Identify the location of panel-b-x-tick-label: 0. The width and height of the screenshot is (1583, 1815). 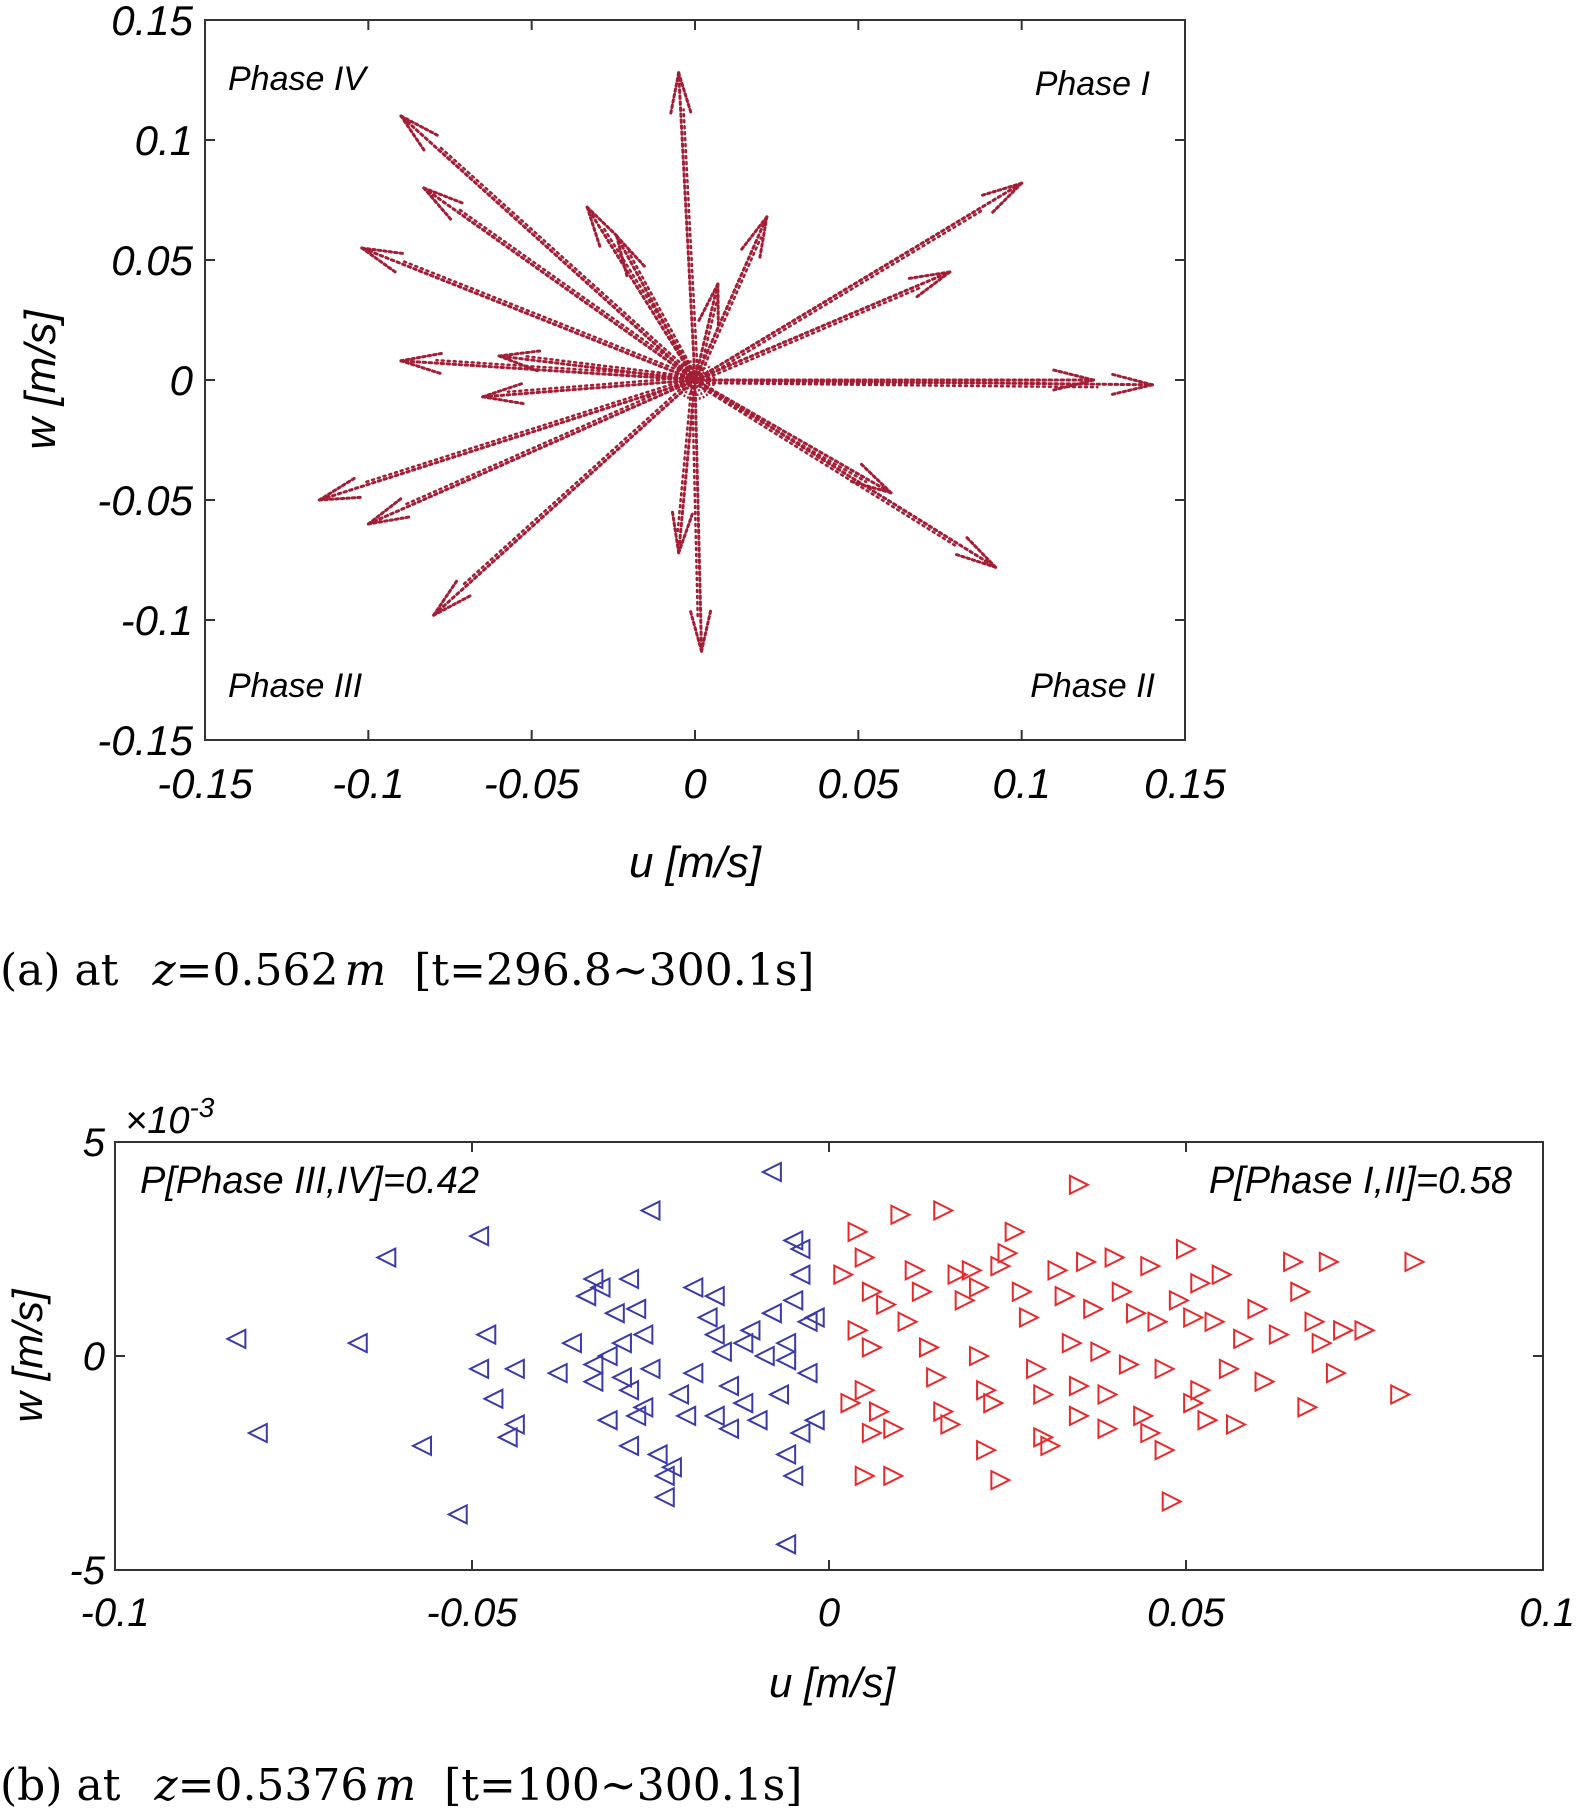
(829, 1613).